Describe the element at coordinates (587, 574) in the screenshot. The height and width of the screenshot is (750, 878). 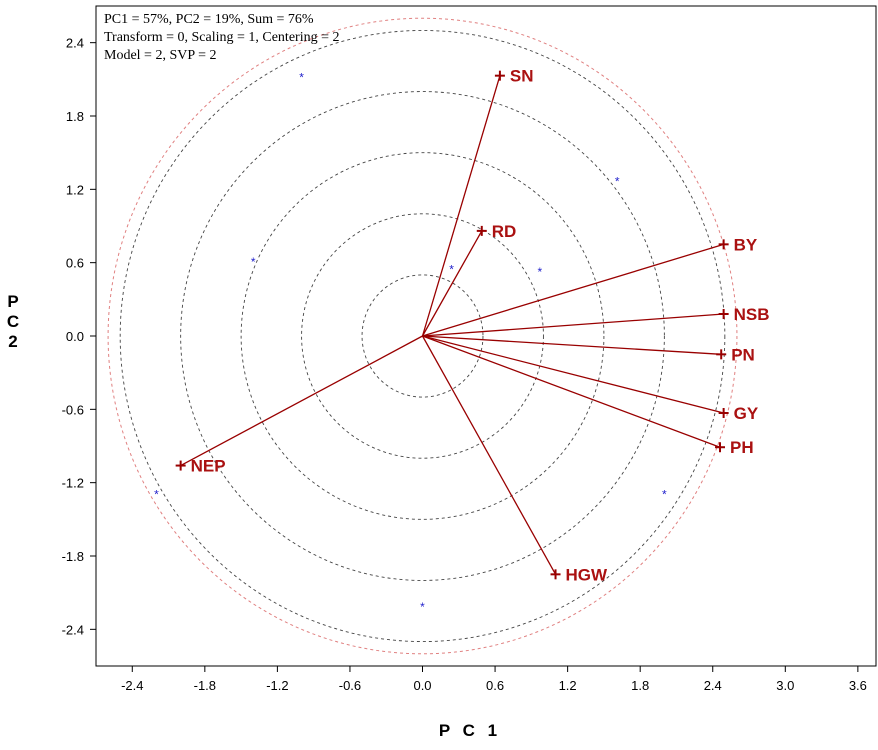
I see `vector-label: HGW` at that location.